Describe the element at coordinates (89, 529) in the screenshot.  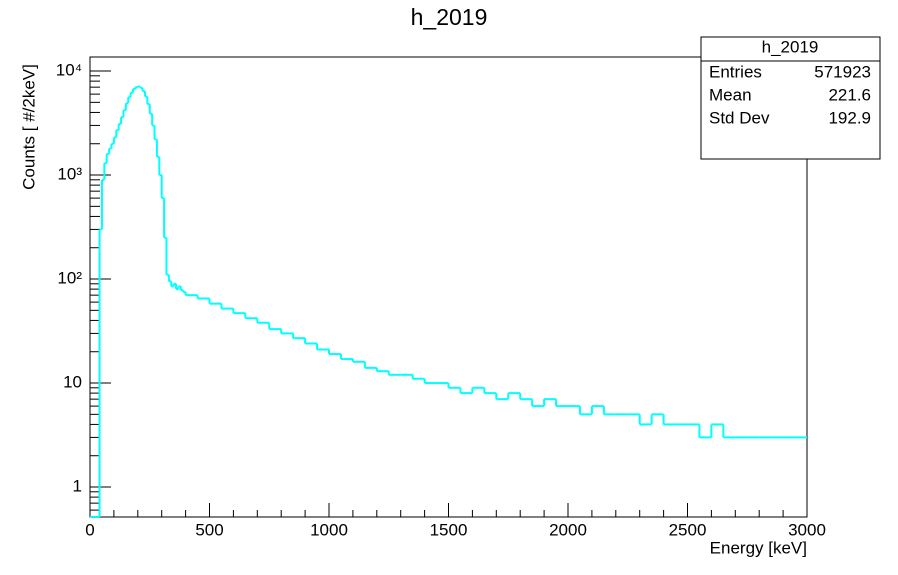
I see `x-tick-label: 0` at that location.